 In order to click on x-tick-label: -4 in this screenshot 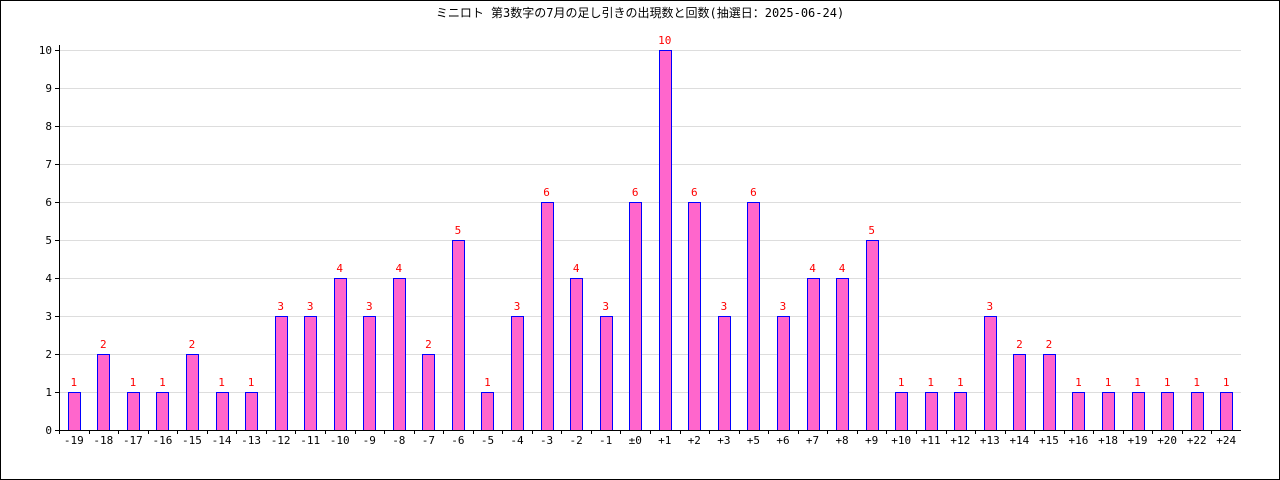, I will do `click(517, 440)`.